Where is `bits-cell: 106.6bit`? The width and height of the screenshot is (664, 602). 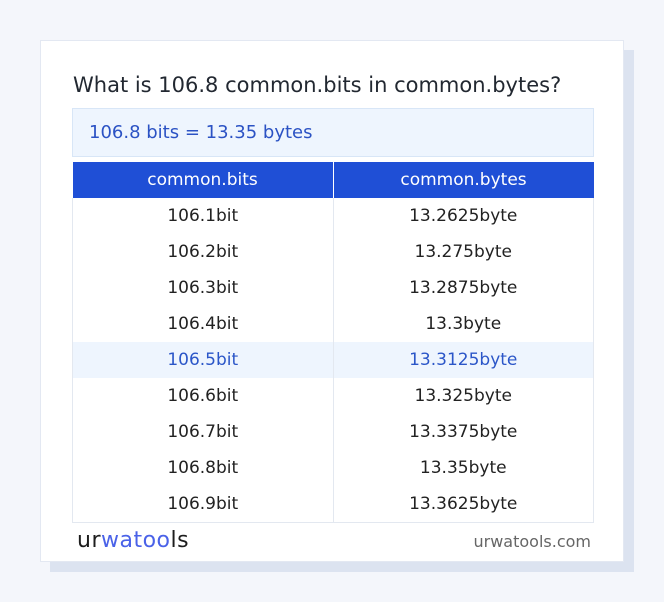
bits-cell: 106.6bit is located at coordinates (203, 396).